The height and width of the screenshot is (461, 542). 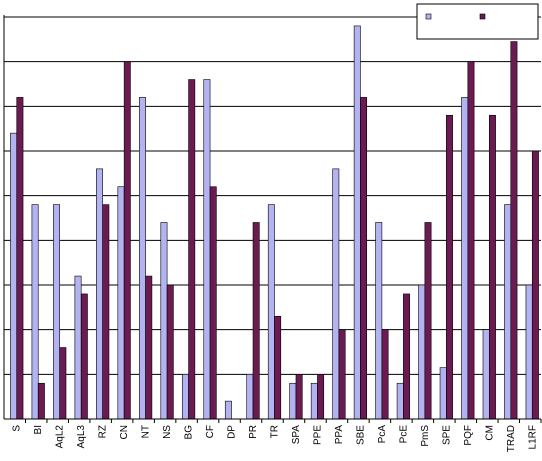 I want to click on legend, so click(x=477, y=21).